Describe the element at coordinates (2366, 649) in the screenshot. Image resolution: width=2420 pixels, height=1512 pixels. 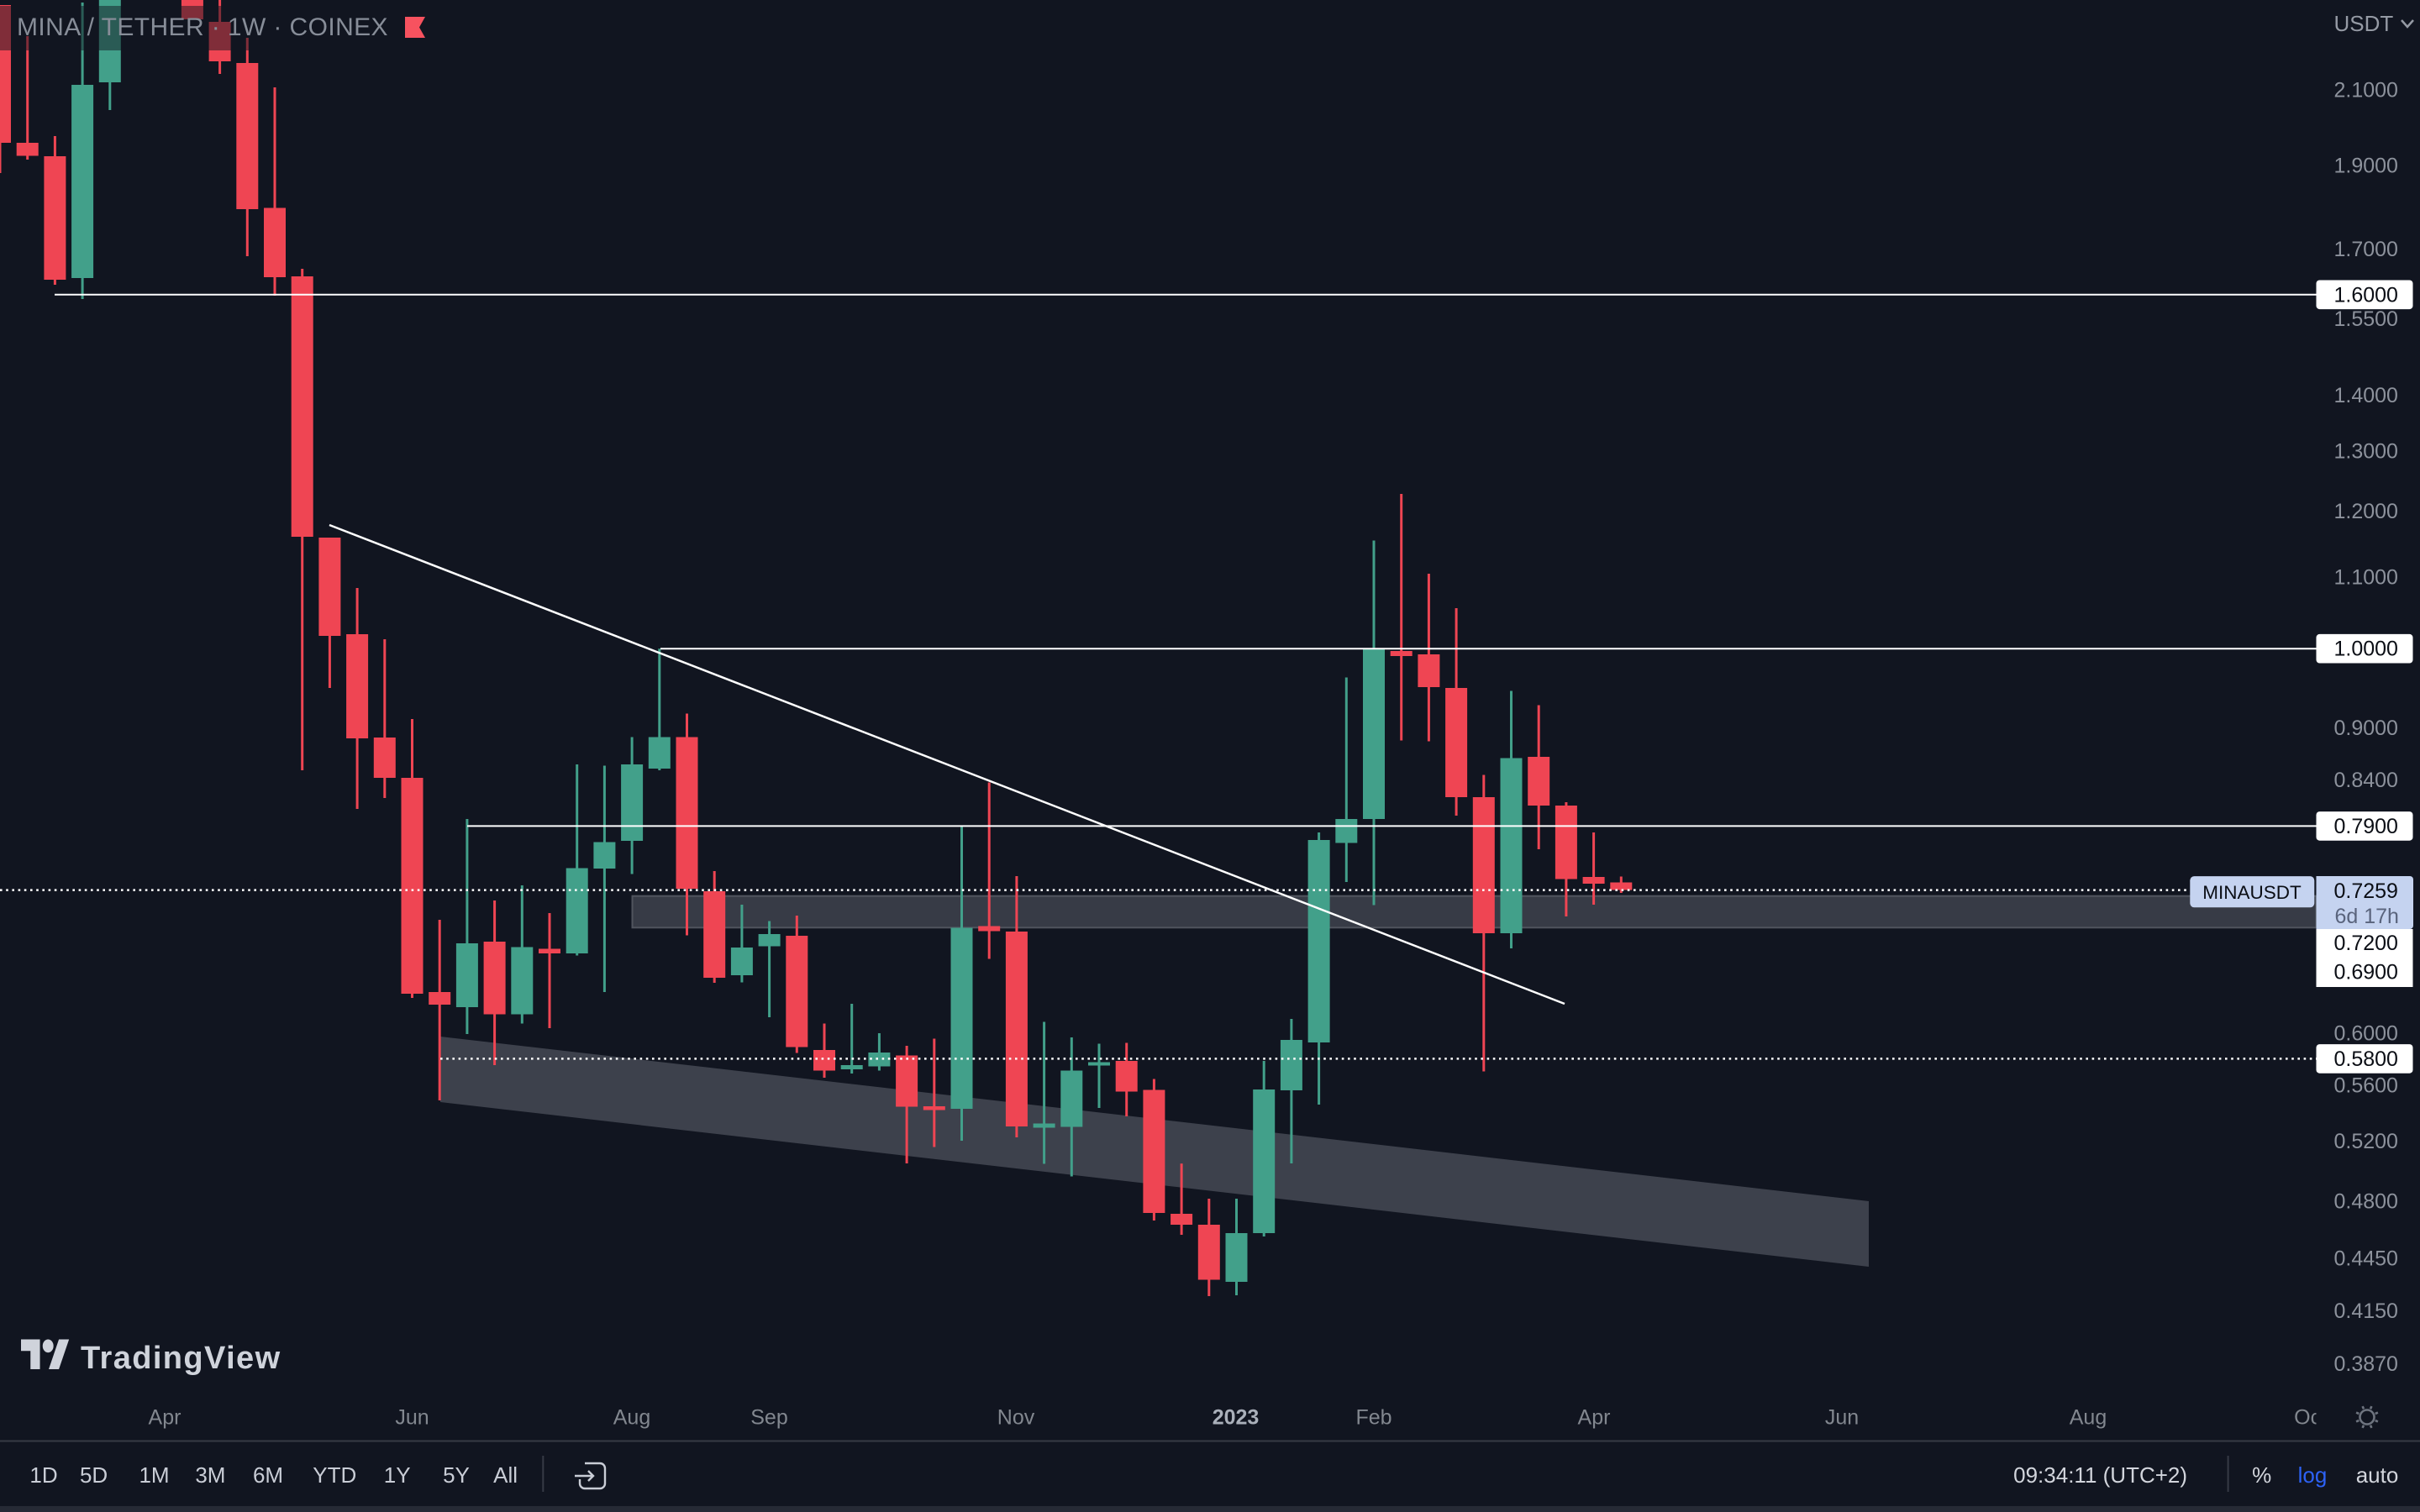
I see `svg-text: 1.0000` at that location.